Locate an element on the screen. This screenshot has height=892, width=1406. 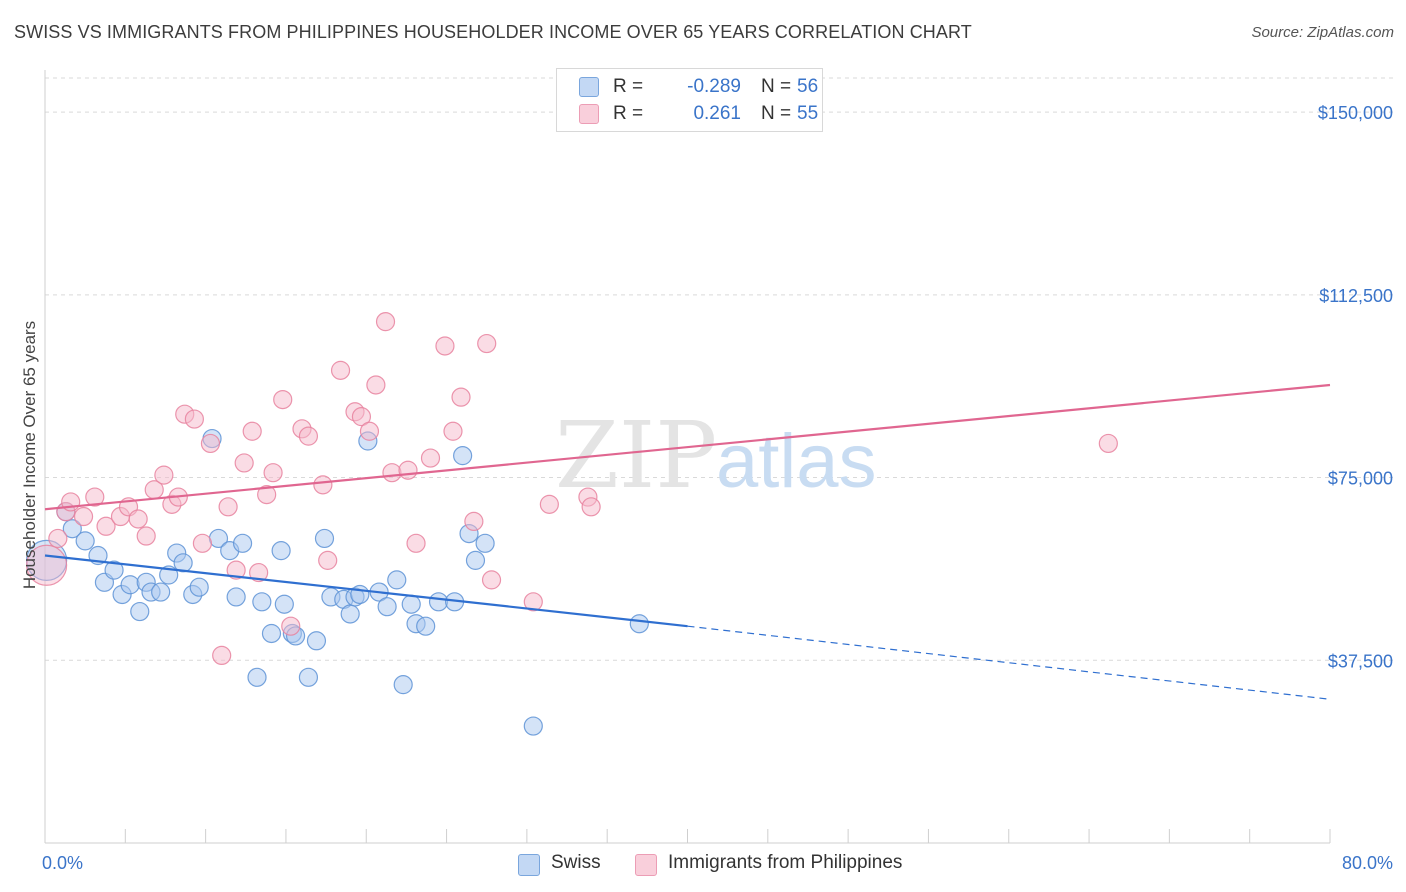
y-tick-label: $37,500 is located at coordinates (1360, 661).